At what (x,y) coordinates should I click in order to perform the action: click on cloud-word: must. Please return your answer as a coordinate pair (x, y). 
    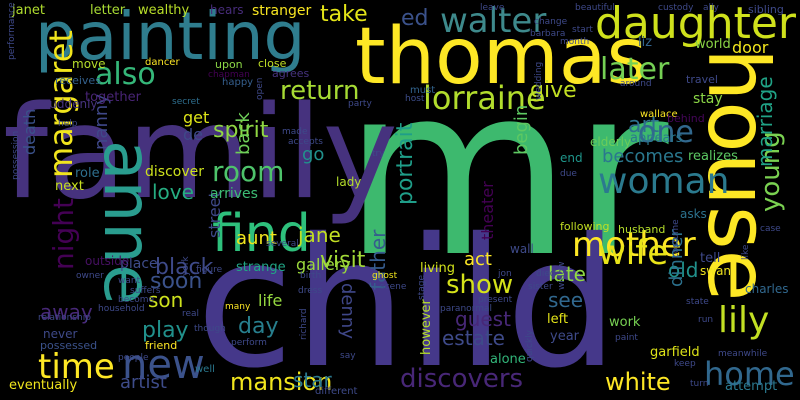
    Looking at the image, I should click on (423, 90).